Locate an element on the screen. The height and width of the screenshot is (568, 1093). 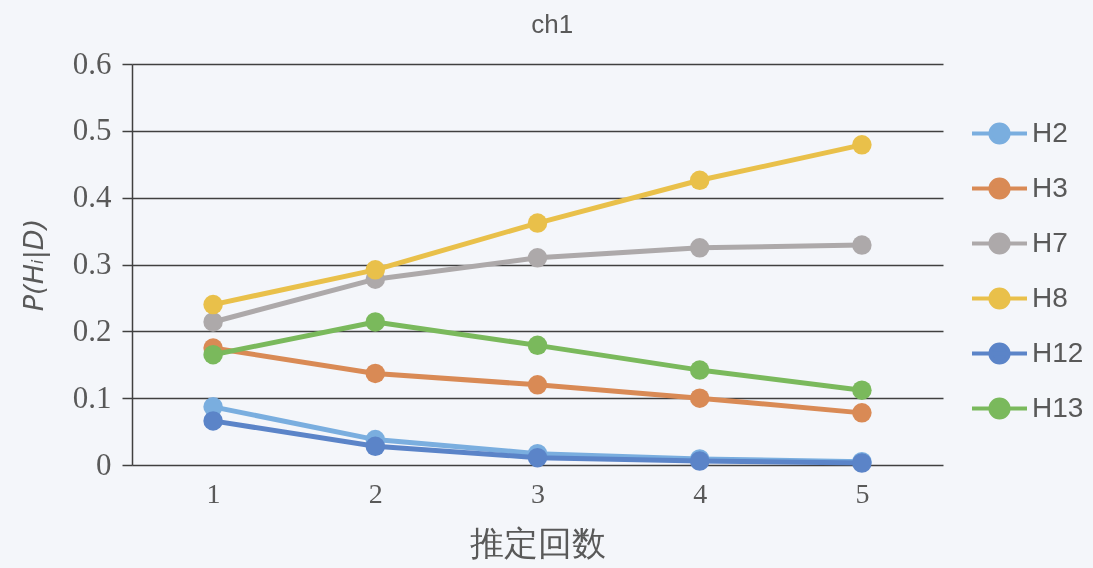
legend-label: H13 is located at coordinates (1058, 407).